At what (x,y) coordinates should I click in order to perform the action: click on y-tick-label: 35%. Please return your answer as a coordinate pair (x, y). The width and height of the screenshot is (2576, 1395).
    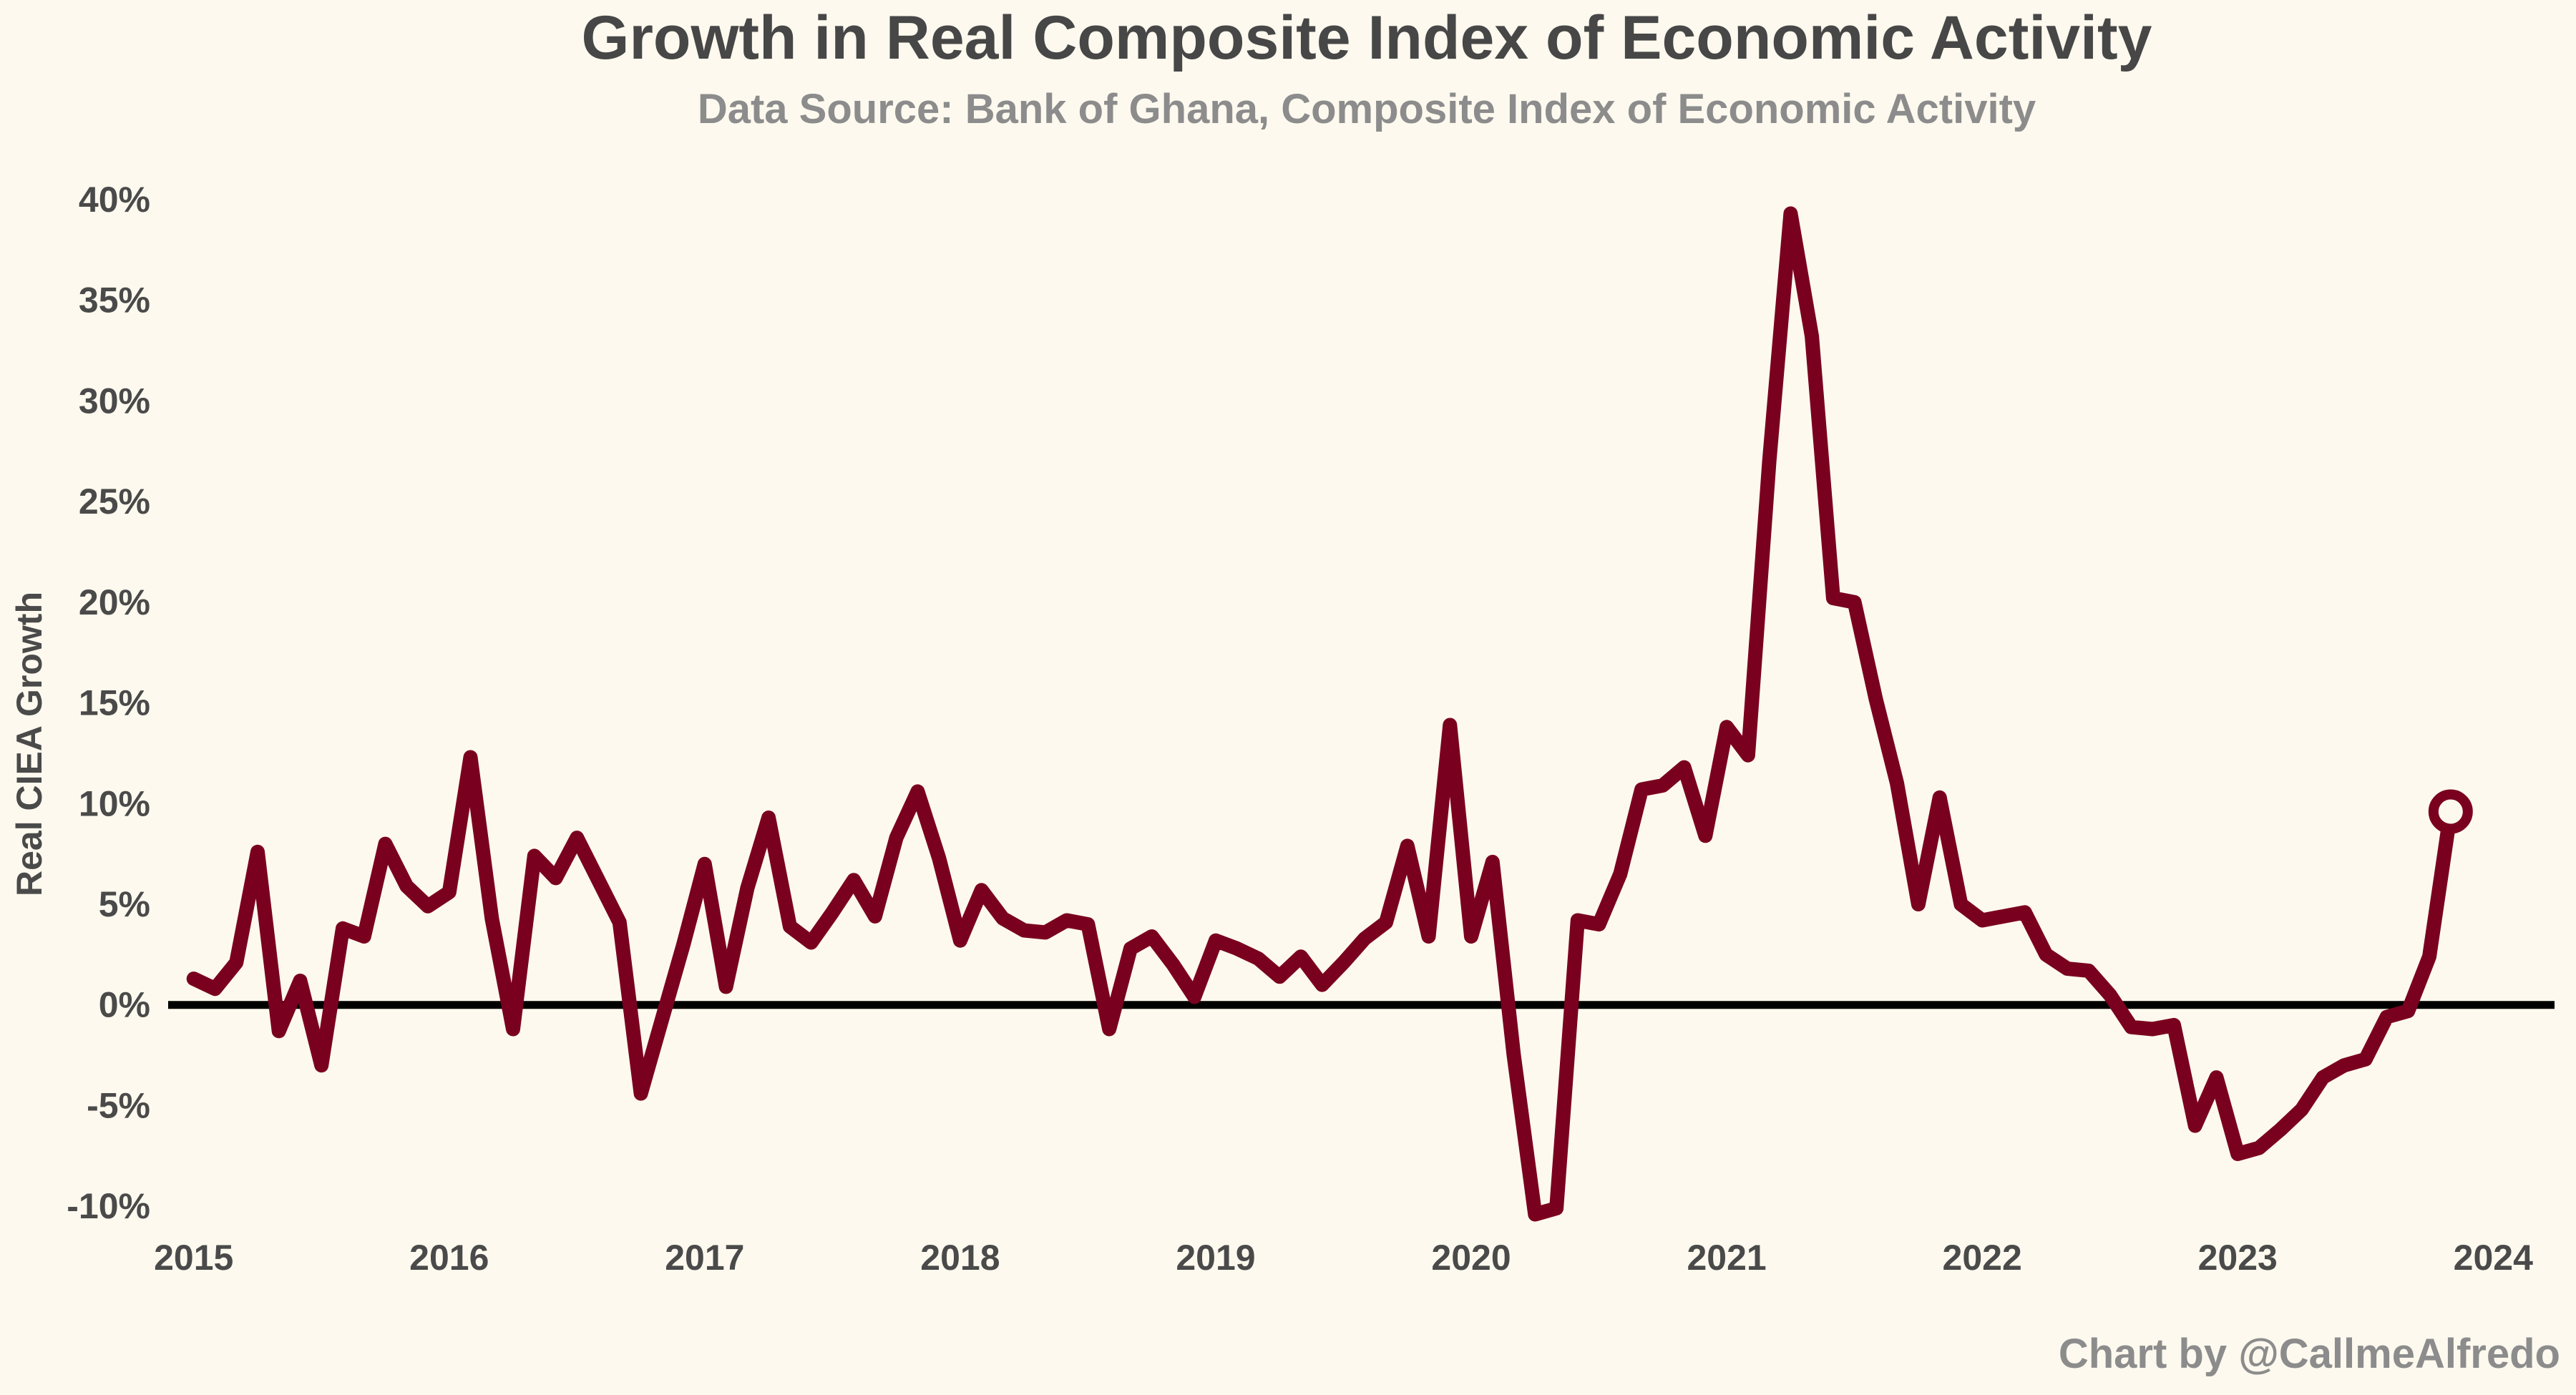
    Looking at the image, I should click on (114, 300).